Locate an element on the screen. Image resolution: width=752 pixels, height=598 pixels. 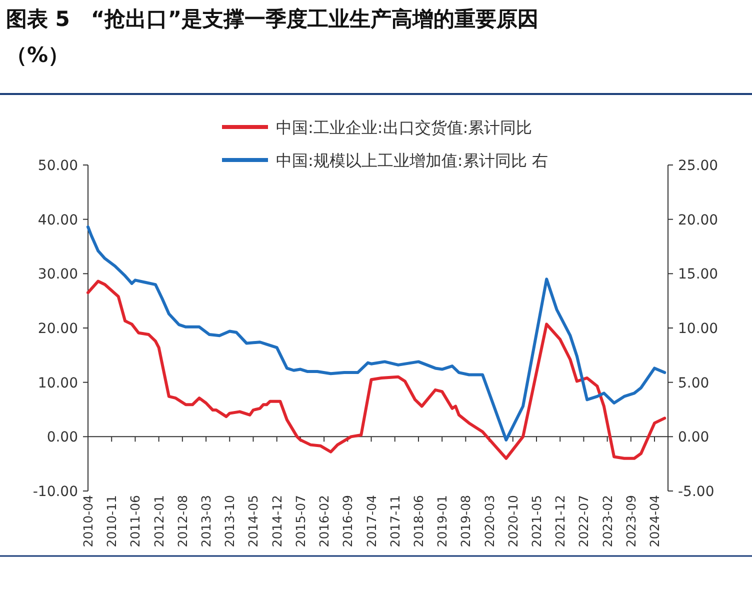
legend-label: 中国:规模以上工业增加值:累计同比 右 is located at coordinates (412, 160).